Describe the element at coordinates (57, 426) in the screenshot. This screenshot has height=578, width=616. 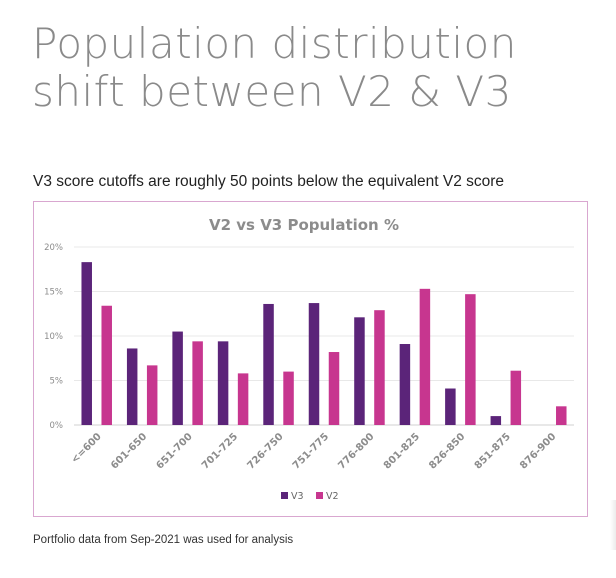
I see `y-tick-label: 0%` at that location.